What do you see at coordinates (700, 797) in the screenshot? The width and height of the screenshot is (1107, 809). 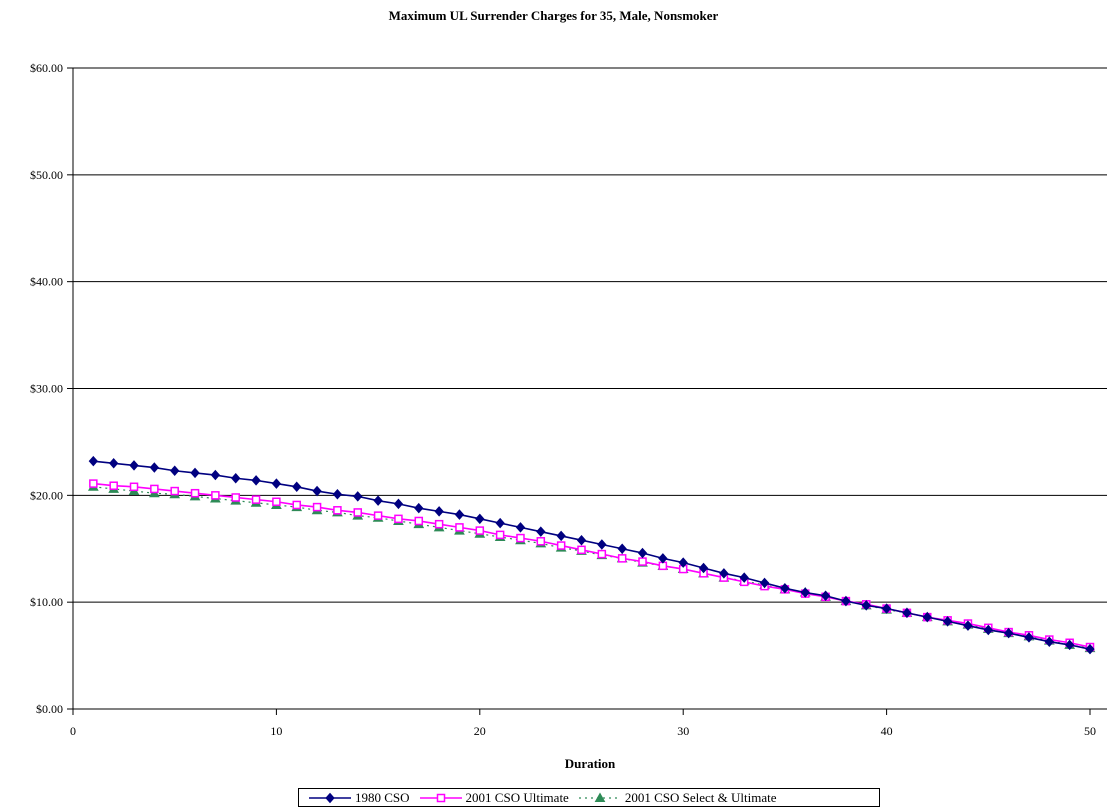 I see `legend-label: 2001 CSO Select & Ultimate` at bounding box center [700, 797].